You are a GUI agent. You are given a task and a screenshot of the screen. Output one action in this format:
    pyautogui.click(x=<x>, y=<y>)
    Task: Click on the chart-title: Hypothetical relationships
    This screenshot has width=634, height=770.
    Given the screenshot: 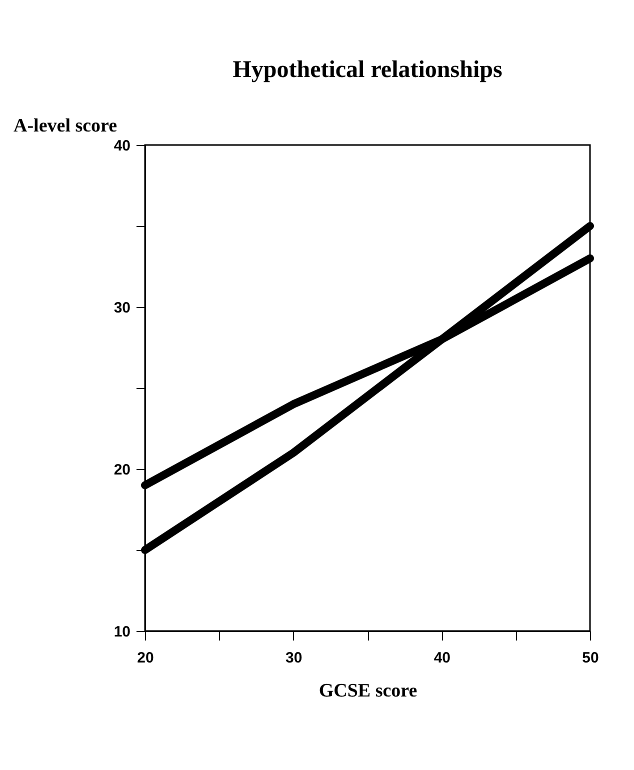 What is the action you would take?
    pyautogui.click(x=367, y=70)
    